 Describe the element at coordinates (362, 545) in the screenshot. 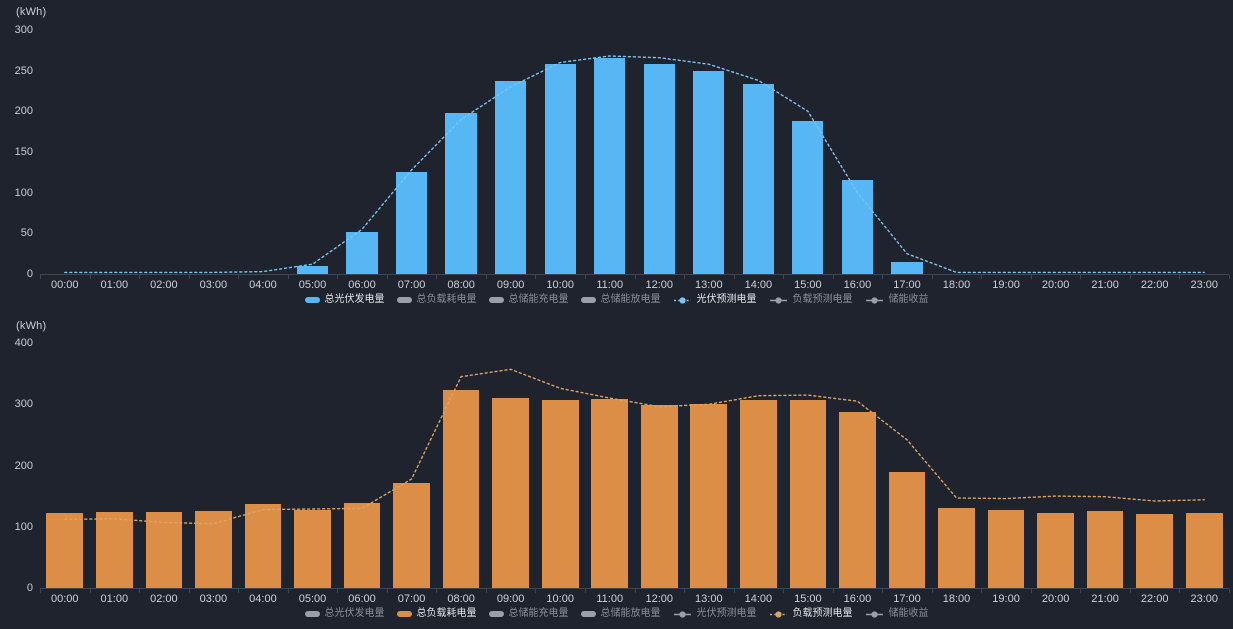

I see `load-bar-06:00` at that location.